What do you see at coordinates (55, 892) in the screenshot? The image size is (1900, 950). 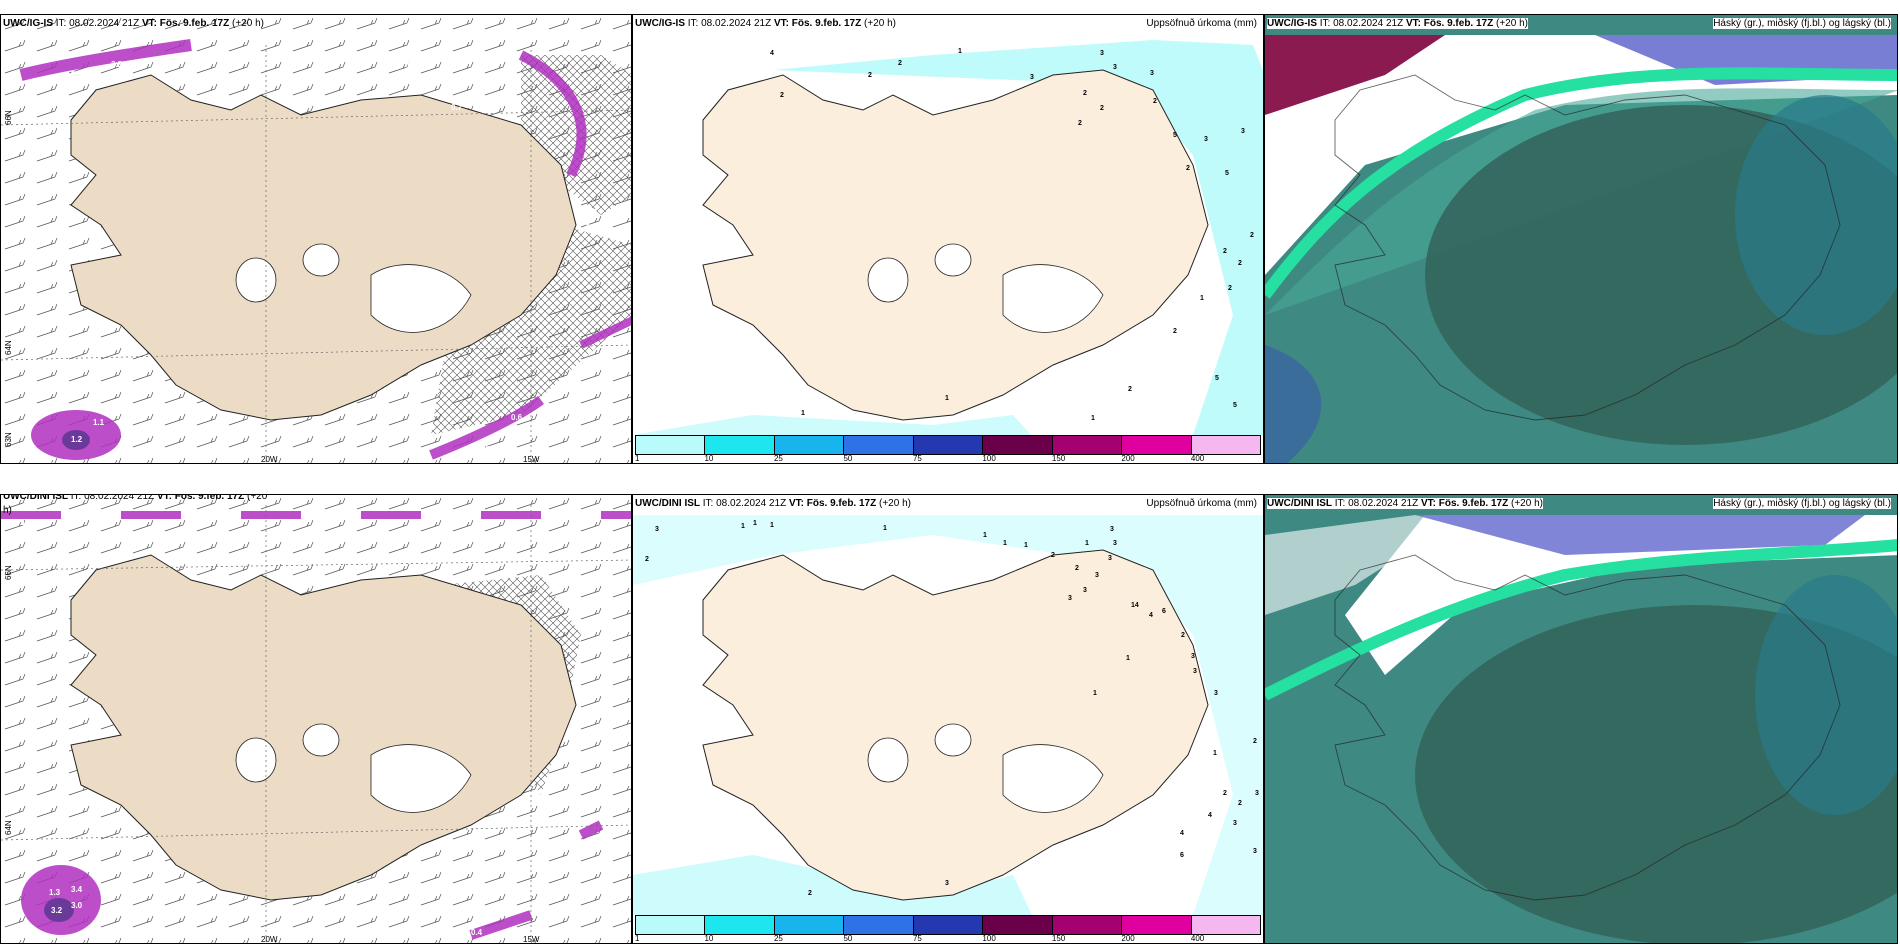 I see `svg-text: 1.3` at bounding box center [55, 892].